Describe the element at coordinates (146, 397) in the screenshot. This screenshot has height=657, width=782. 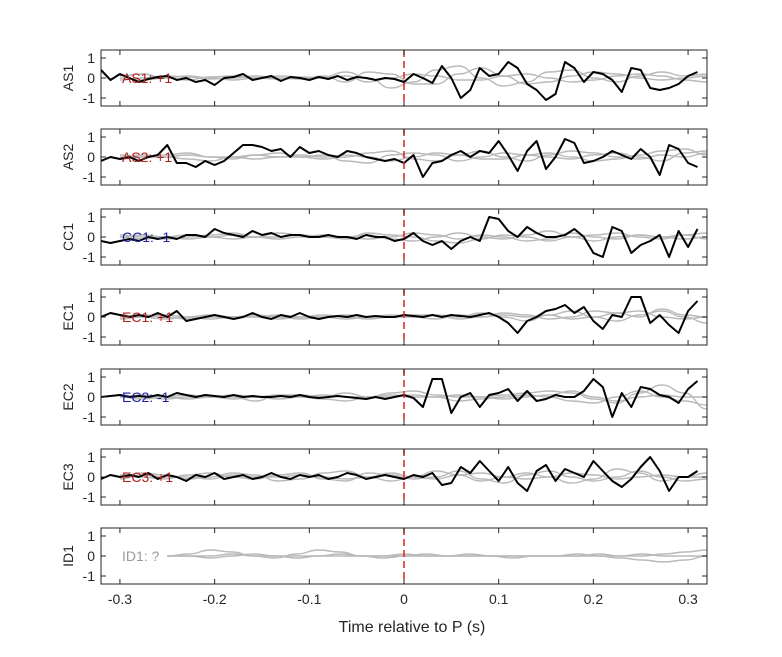
I see `polarity-annotation: EC2: -1` at that location.